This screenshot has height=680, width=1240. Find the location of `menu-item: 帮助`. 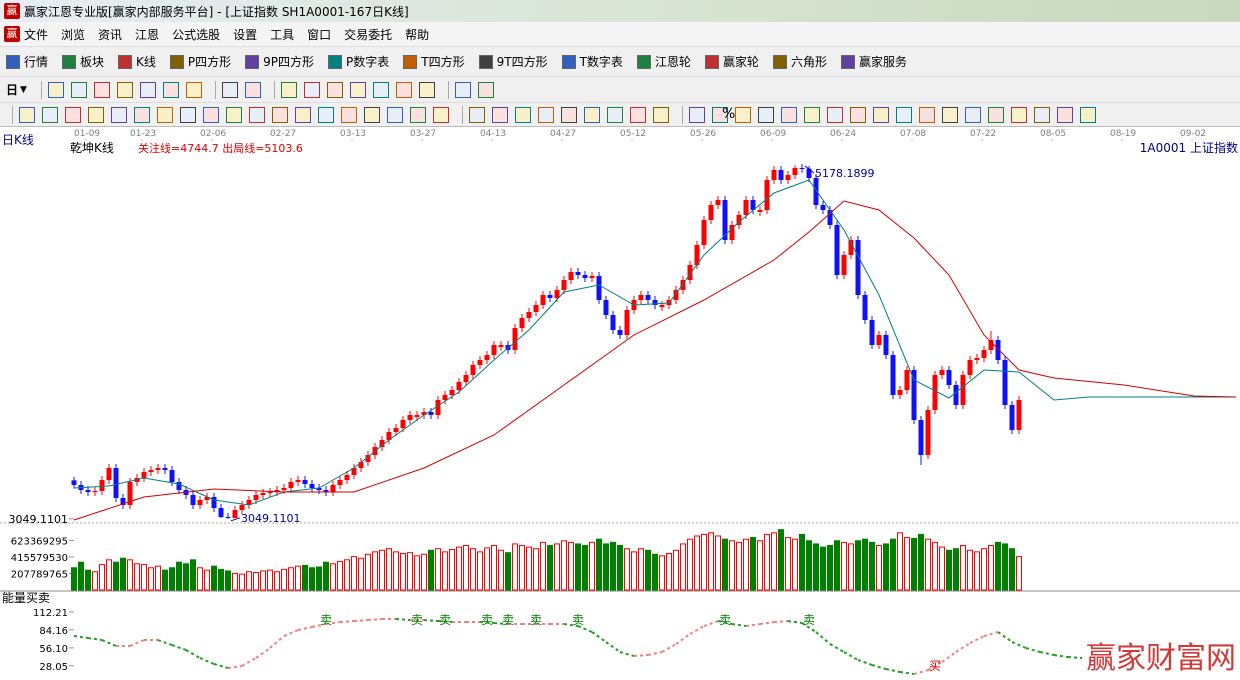

menu-item: 帮助 is located at coordinates (417, 34).